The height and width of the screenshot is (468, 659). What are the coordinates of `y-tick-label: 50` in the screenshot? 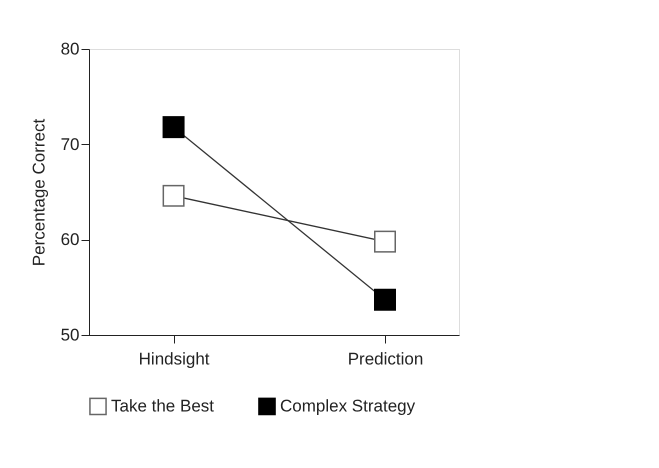 It's located at (70, 335).